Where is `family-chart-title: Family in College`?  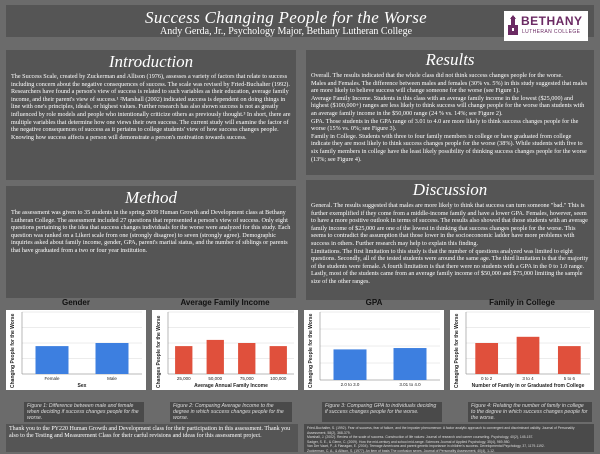
family-chart-title: Family in College is located at coordinates (522, 302).